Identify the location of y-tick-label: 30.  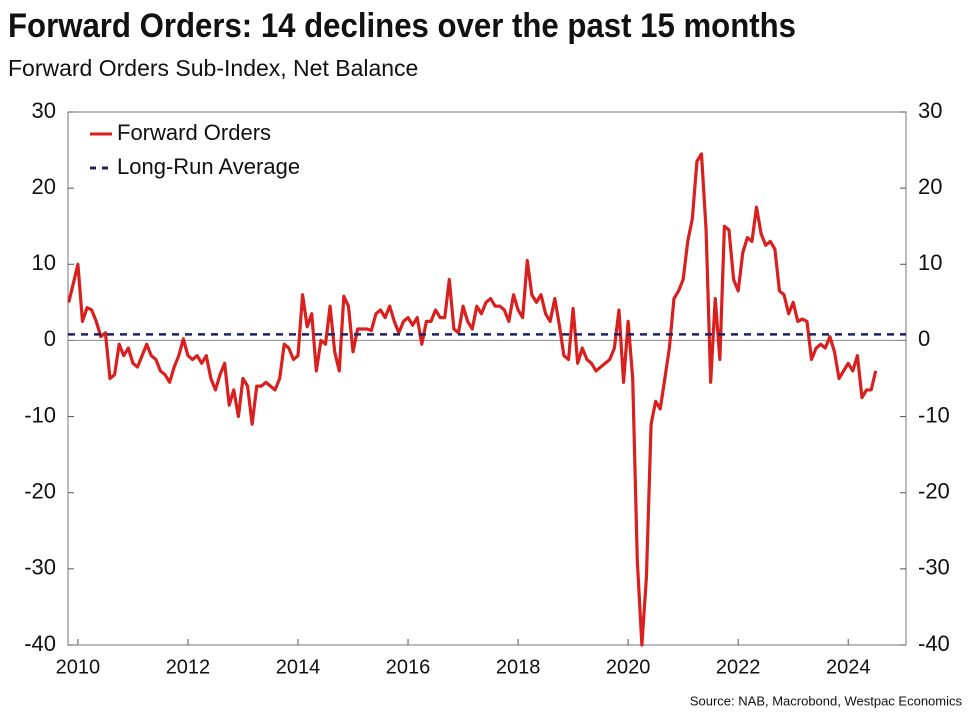
(44, 110).